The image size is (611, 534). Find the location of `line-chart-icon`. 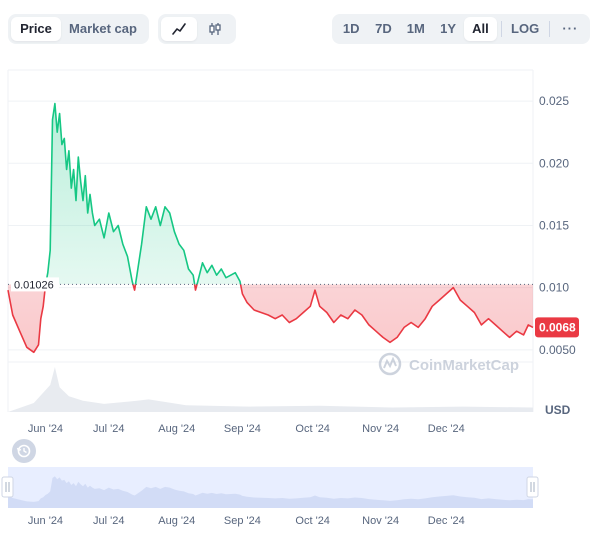

line-chart-icon is located at coordinates (179, 29).